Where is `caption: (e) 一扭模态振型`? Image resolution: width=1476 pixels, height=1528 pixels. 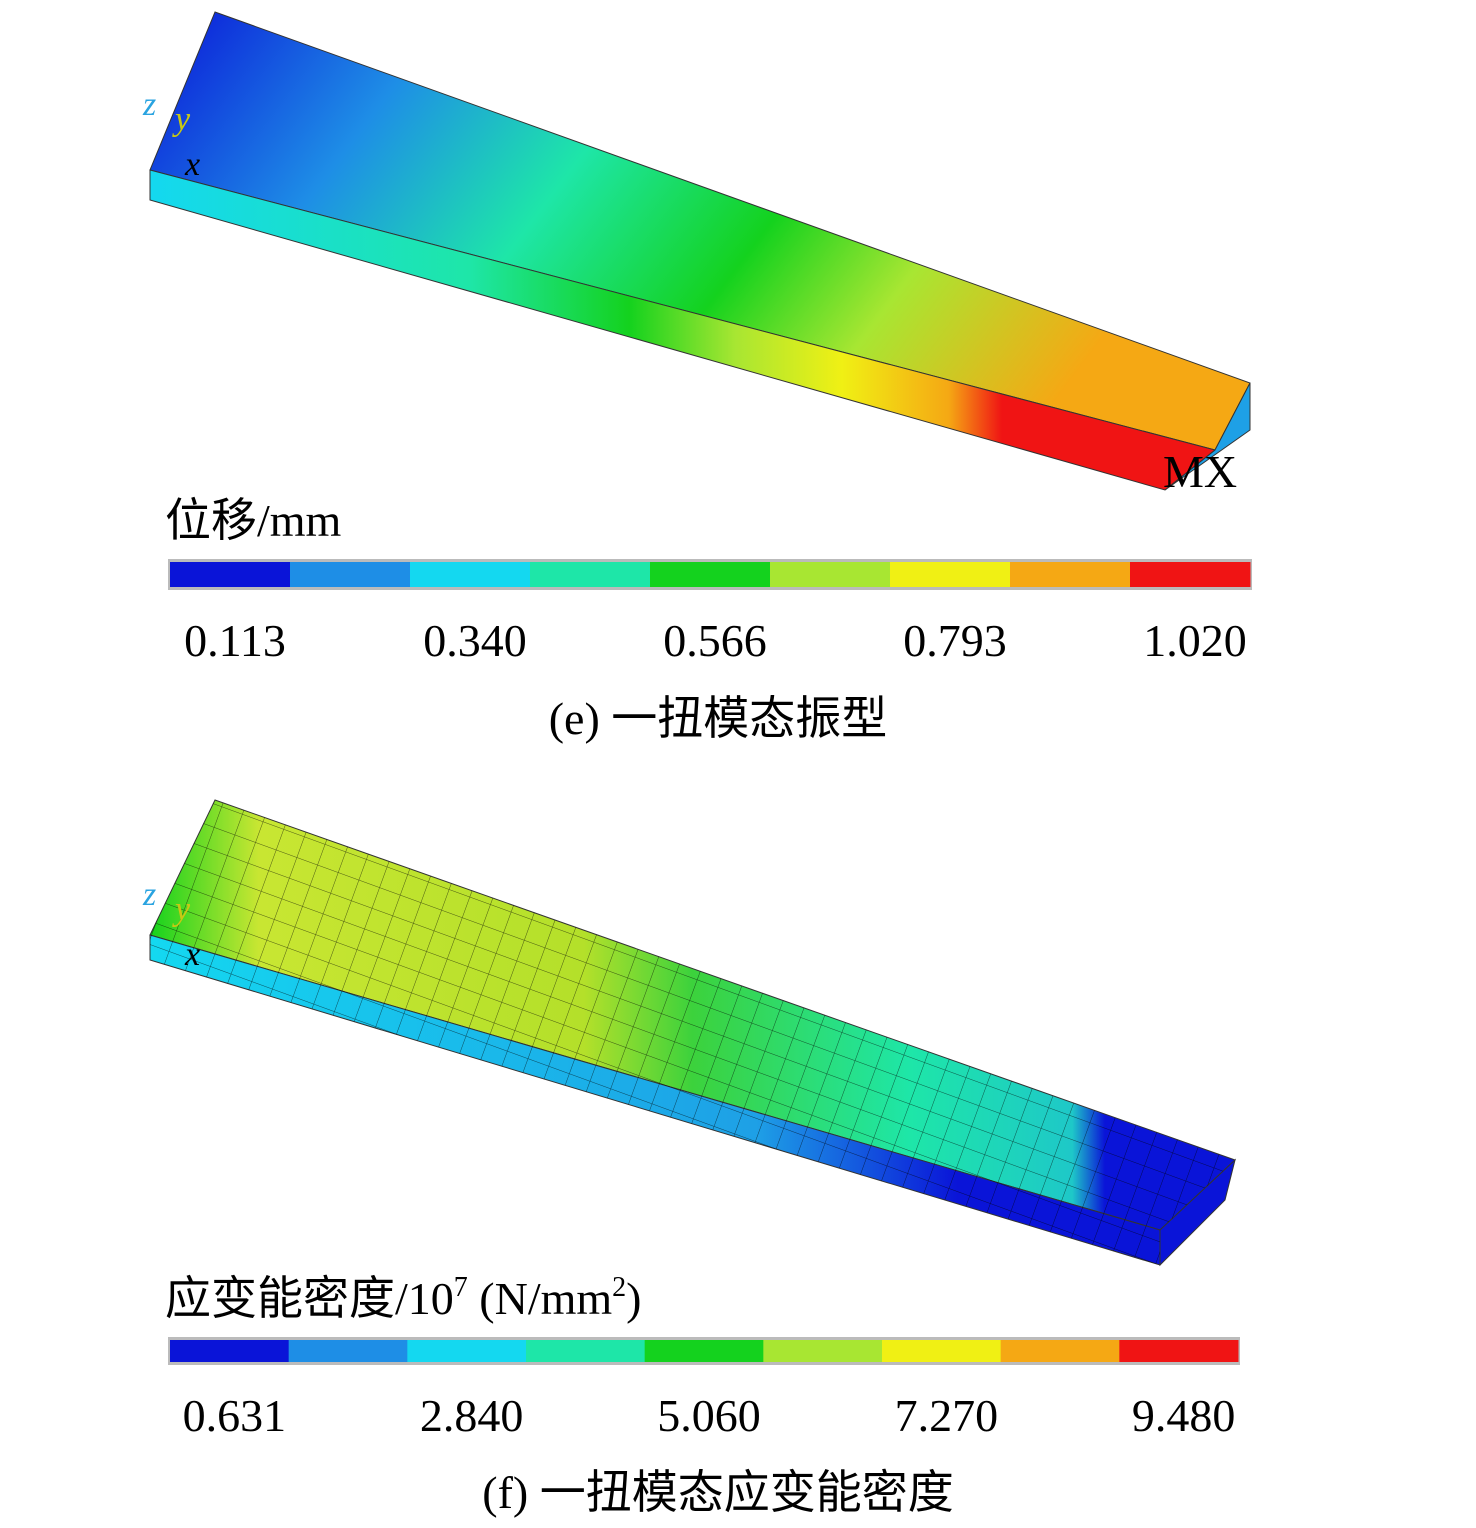
caption: (e) 一扭模态振型 is located at coordinates (718, 718).